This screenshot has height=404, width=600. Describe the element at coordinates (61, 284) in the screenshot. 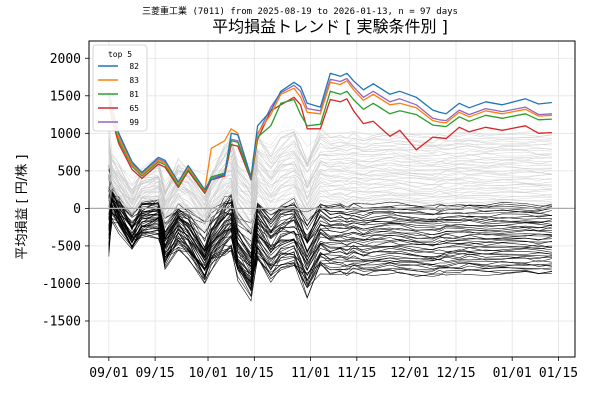

I see `y-tick-label: -1000` at that location.